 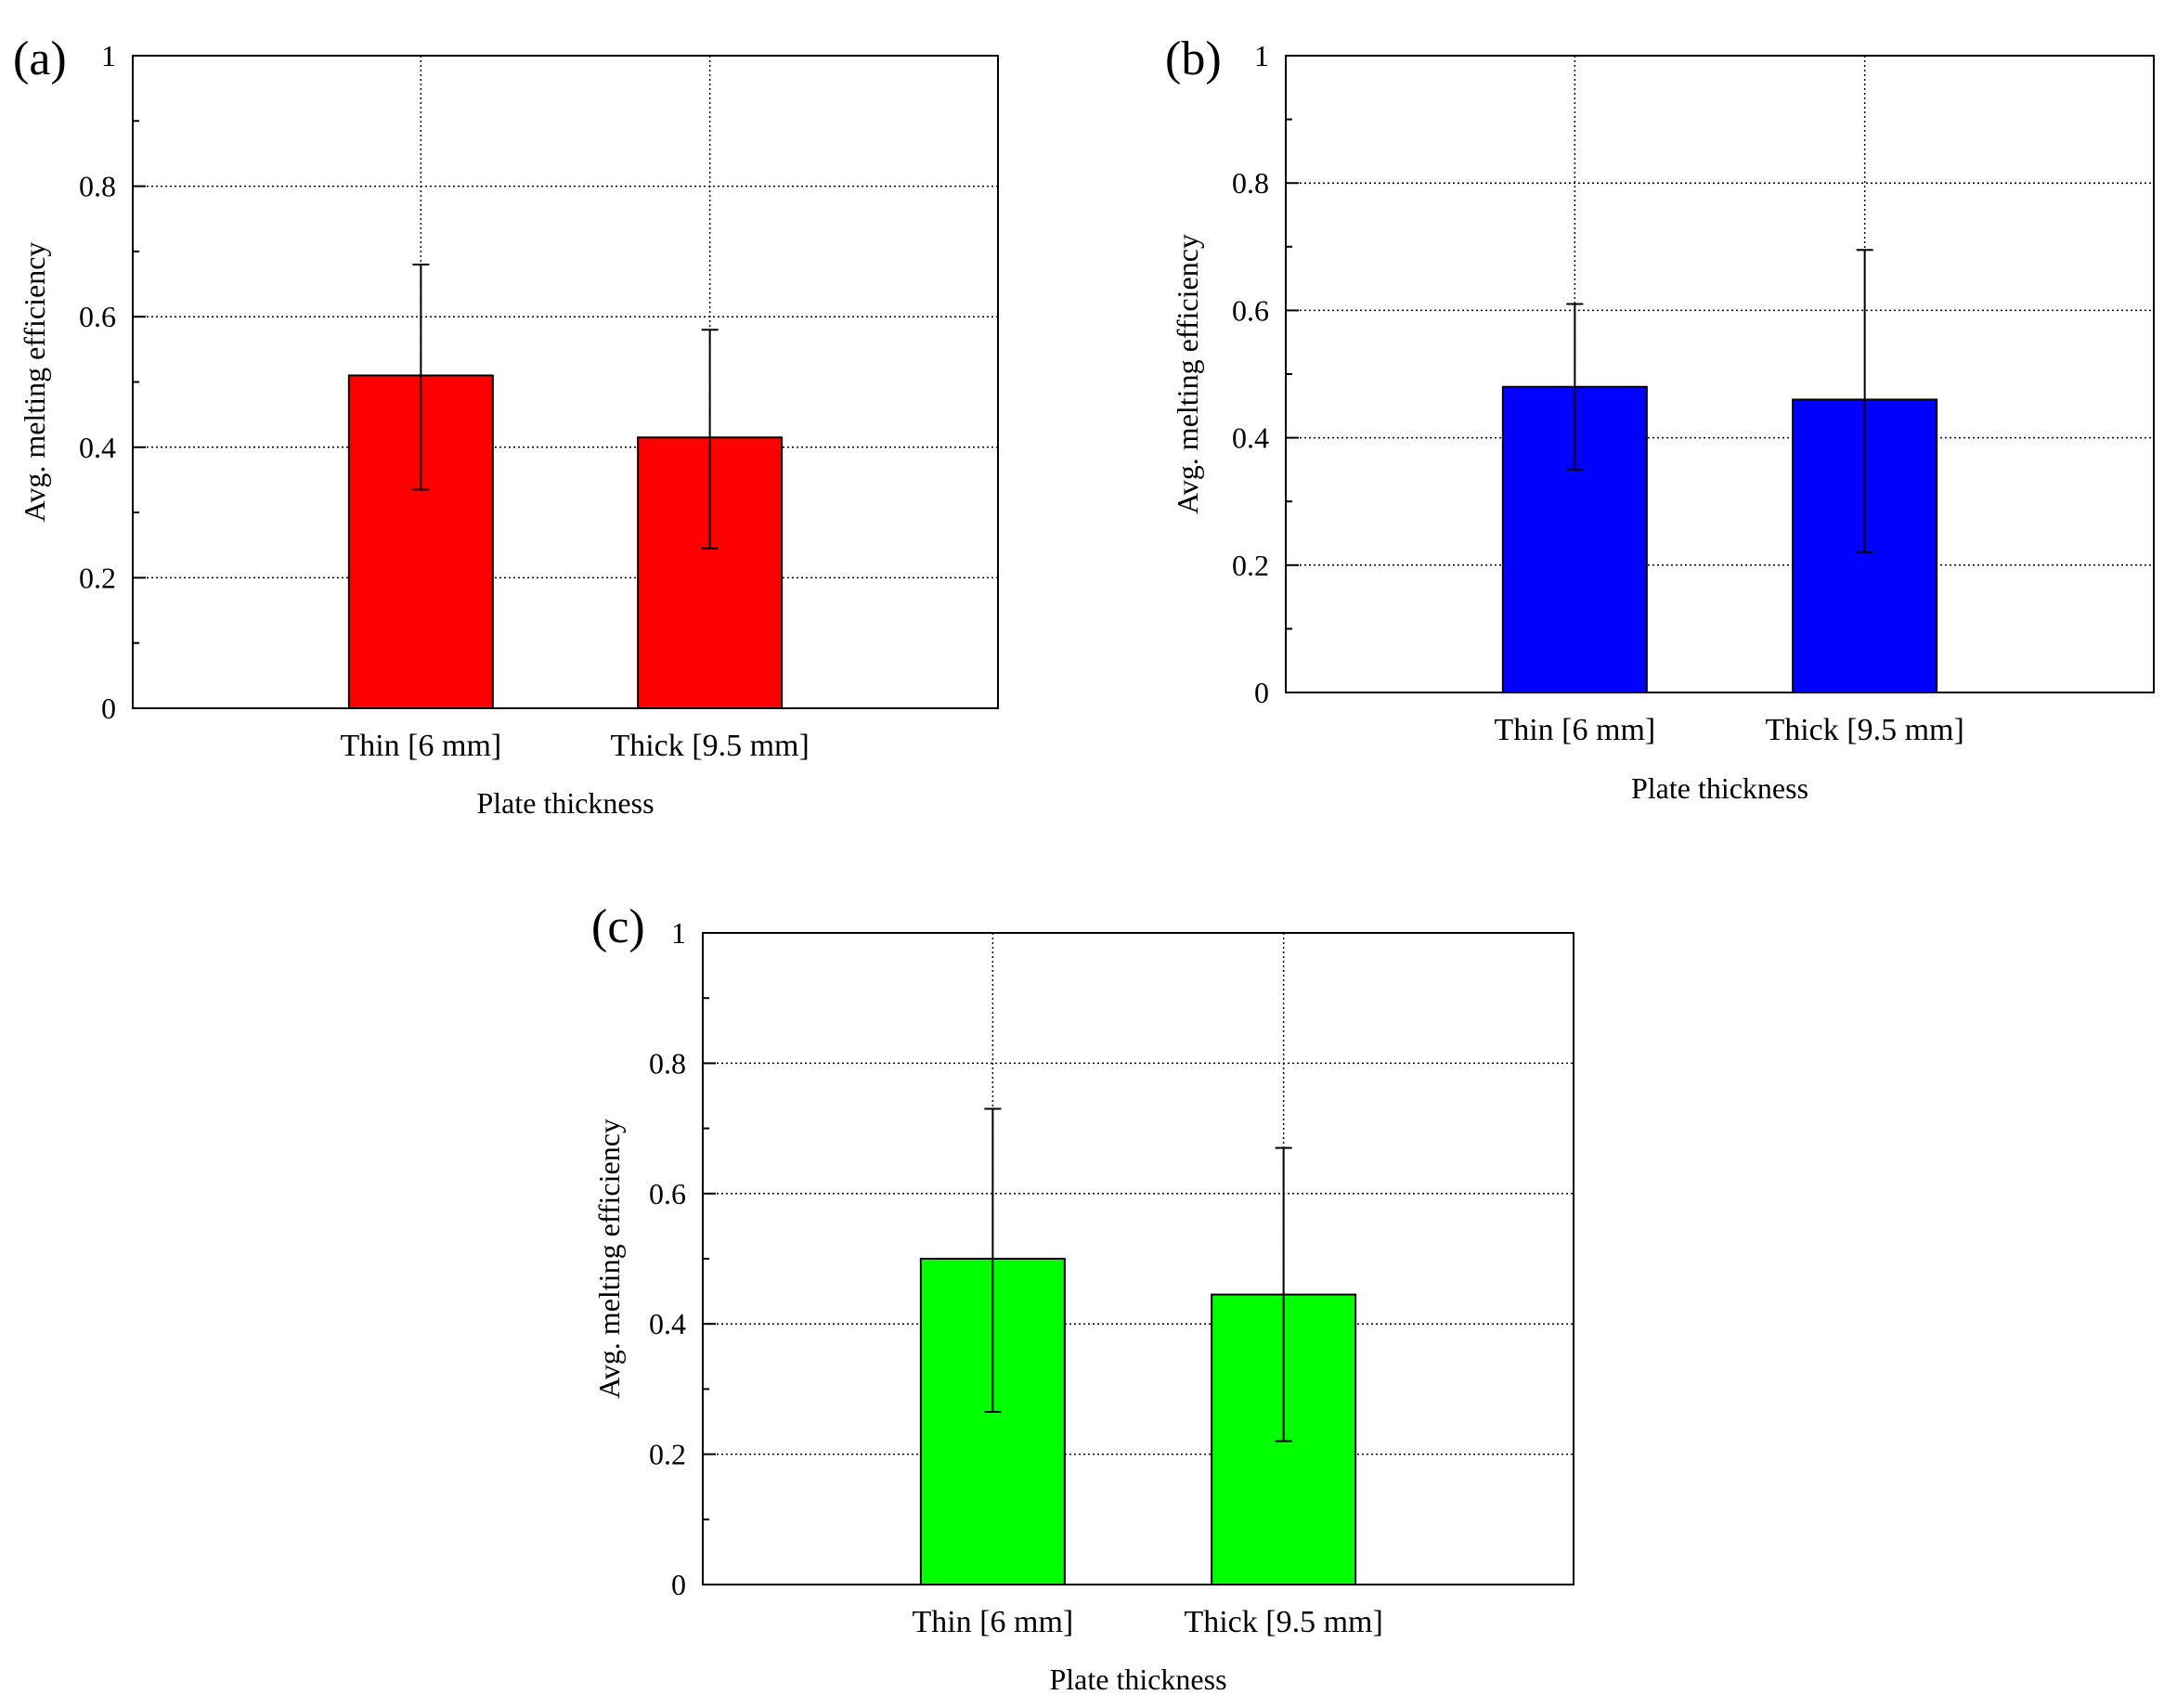 What do you see at coordinates (618, 926) in the screenshot?
I see `panel-label: (c)` at bounding box center [618, 926].